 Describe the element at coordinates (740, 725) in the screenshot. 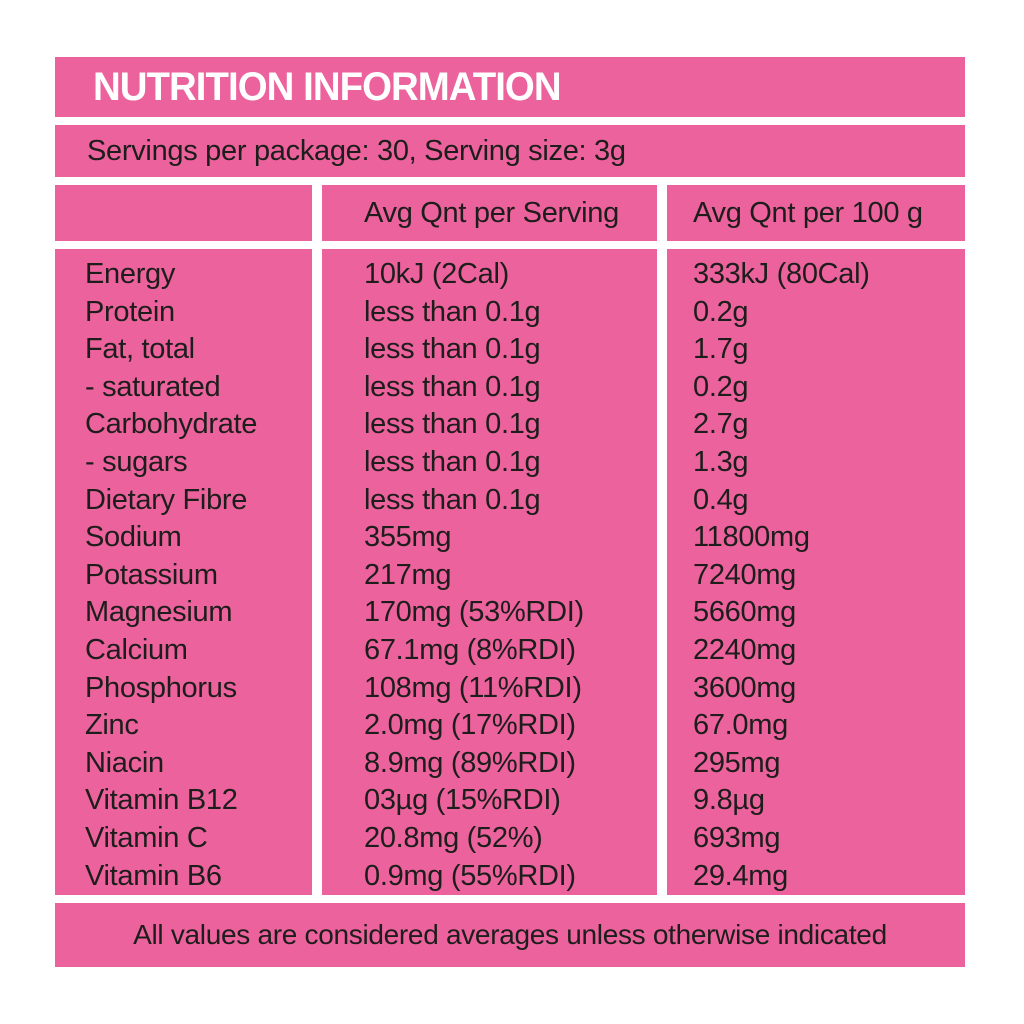

I see `per-100g-value: 67.0mg` at that location.